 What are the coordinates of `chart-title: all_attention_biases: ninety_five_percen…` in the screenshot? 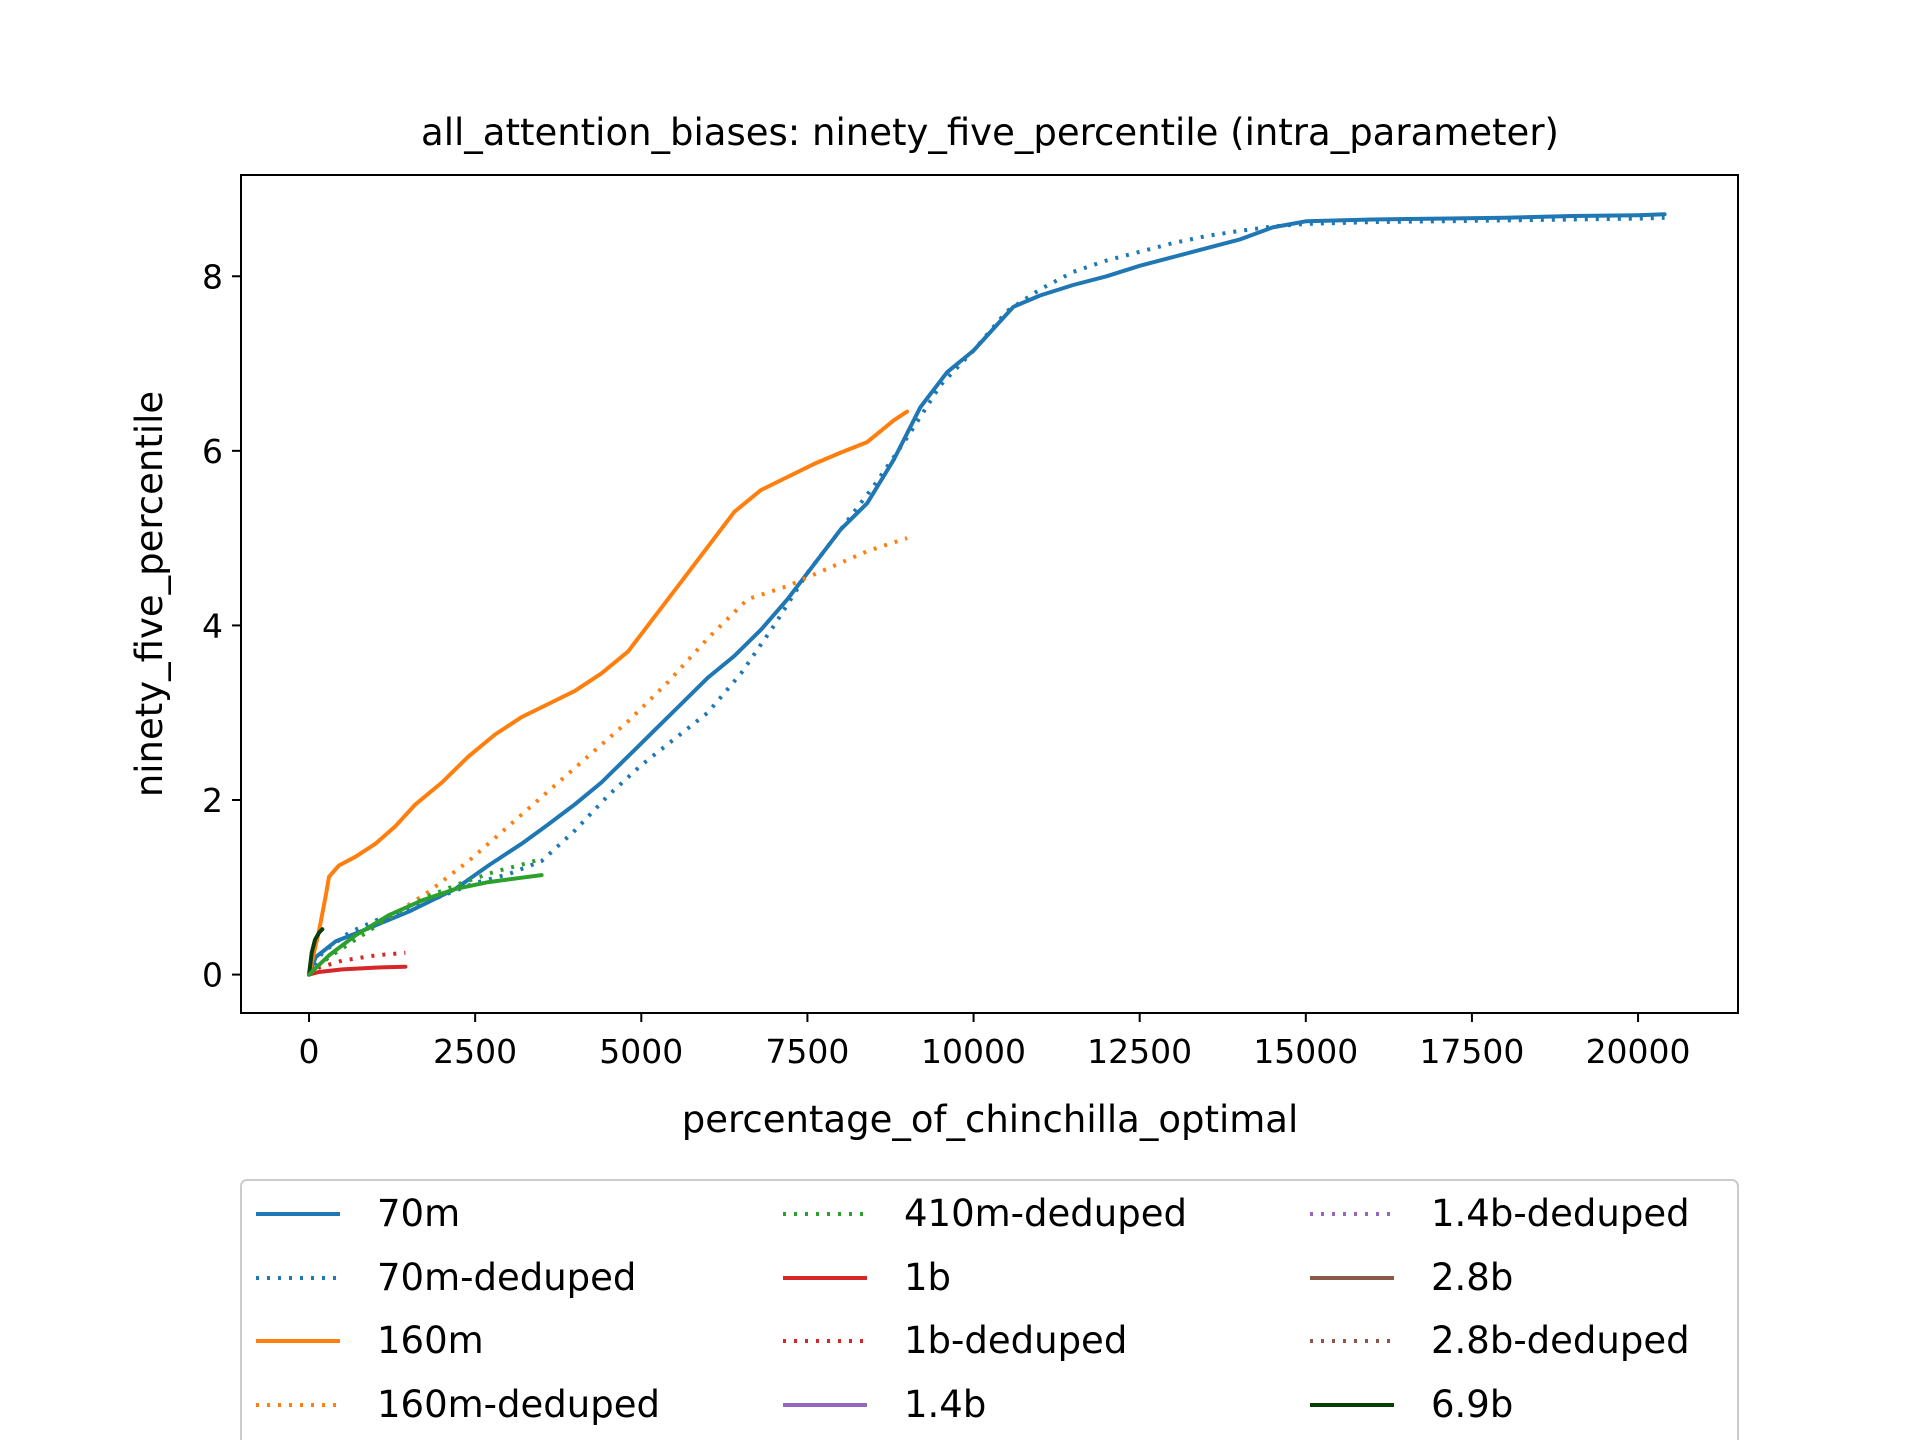 It's located at (990, 132).